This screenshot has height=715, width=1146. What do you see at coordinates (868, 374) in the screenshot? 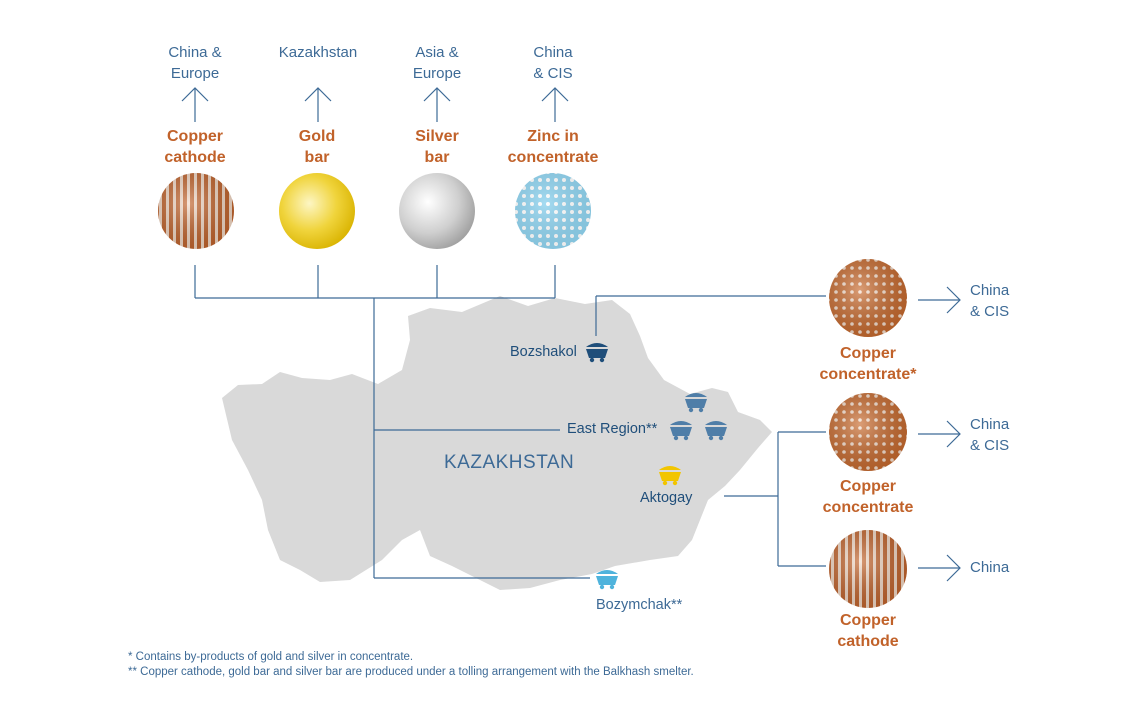
I see `product-name-line: concentrate*` at bounding box center [868, 374].